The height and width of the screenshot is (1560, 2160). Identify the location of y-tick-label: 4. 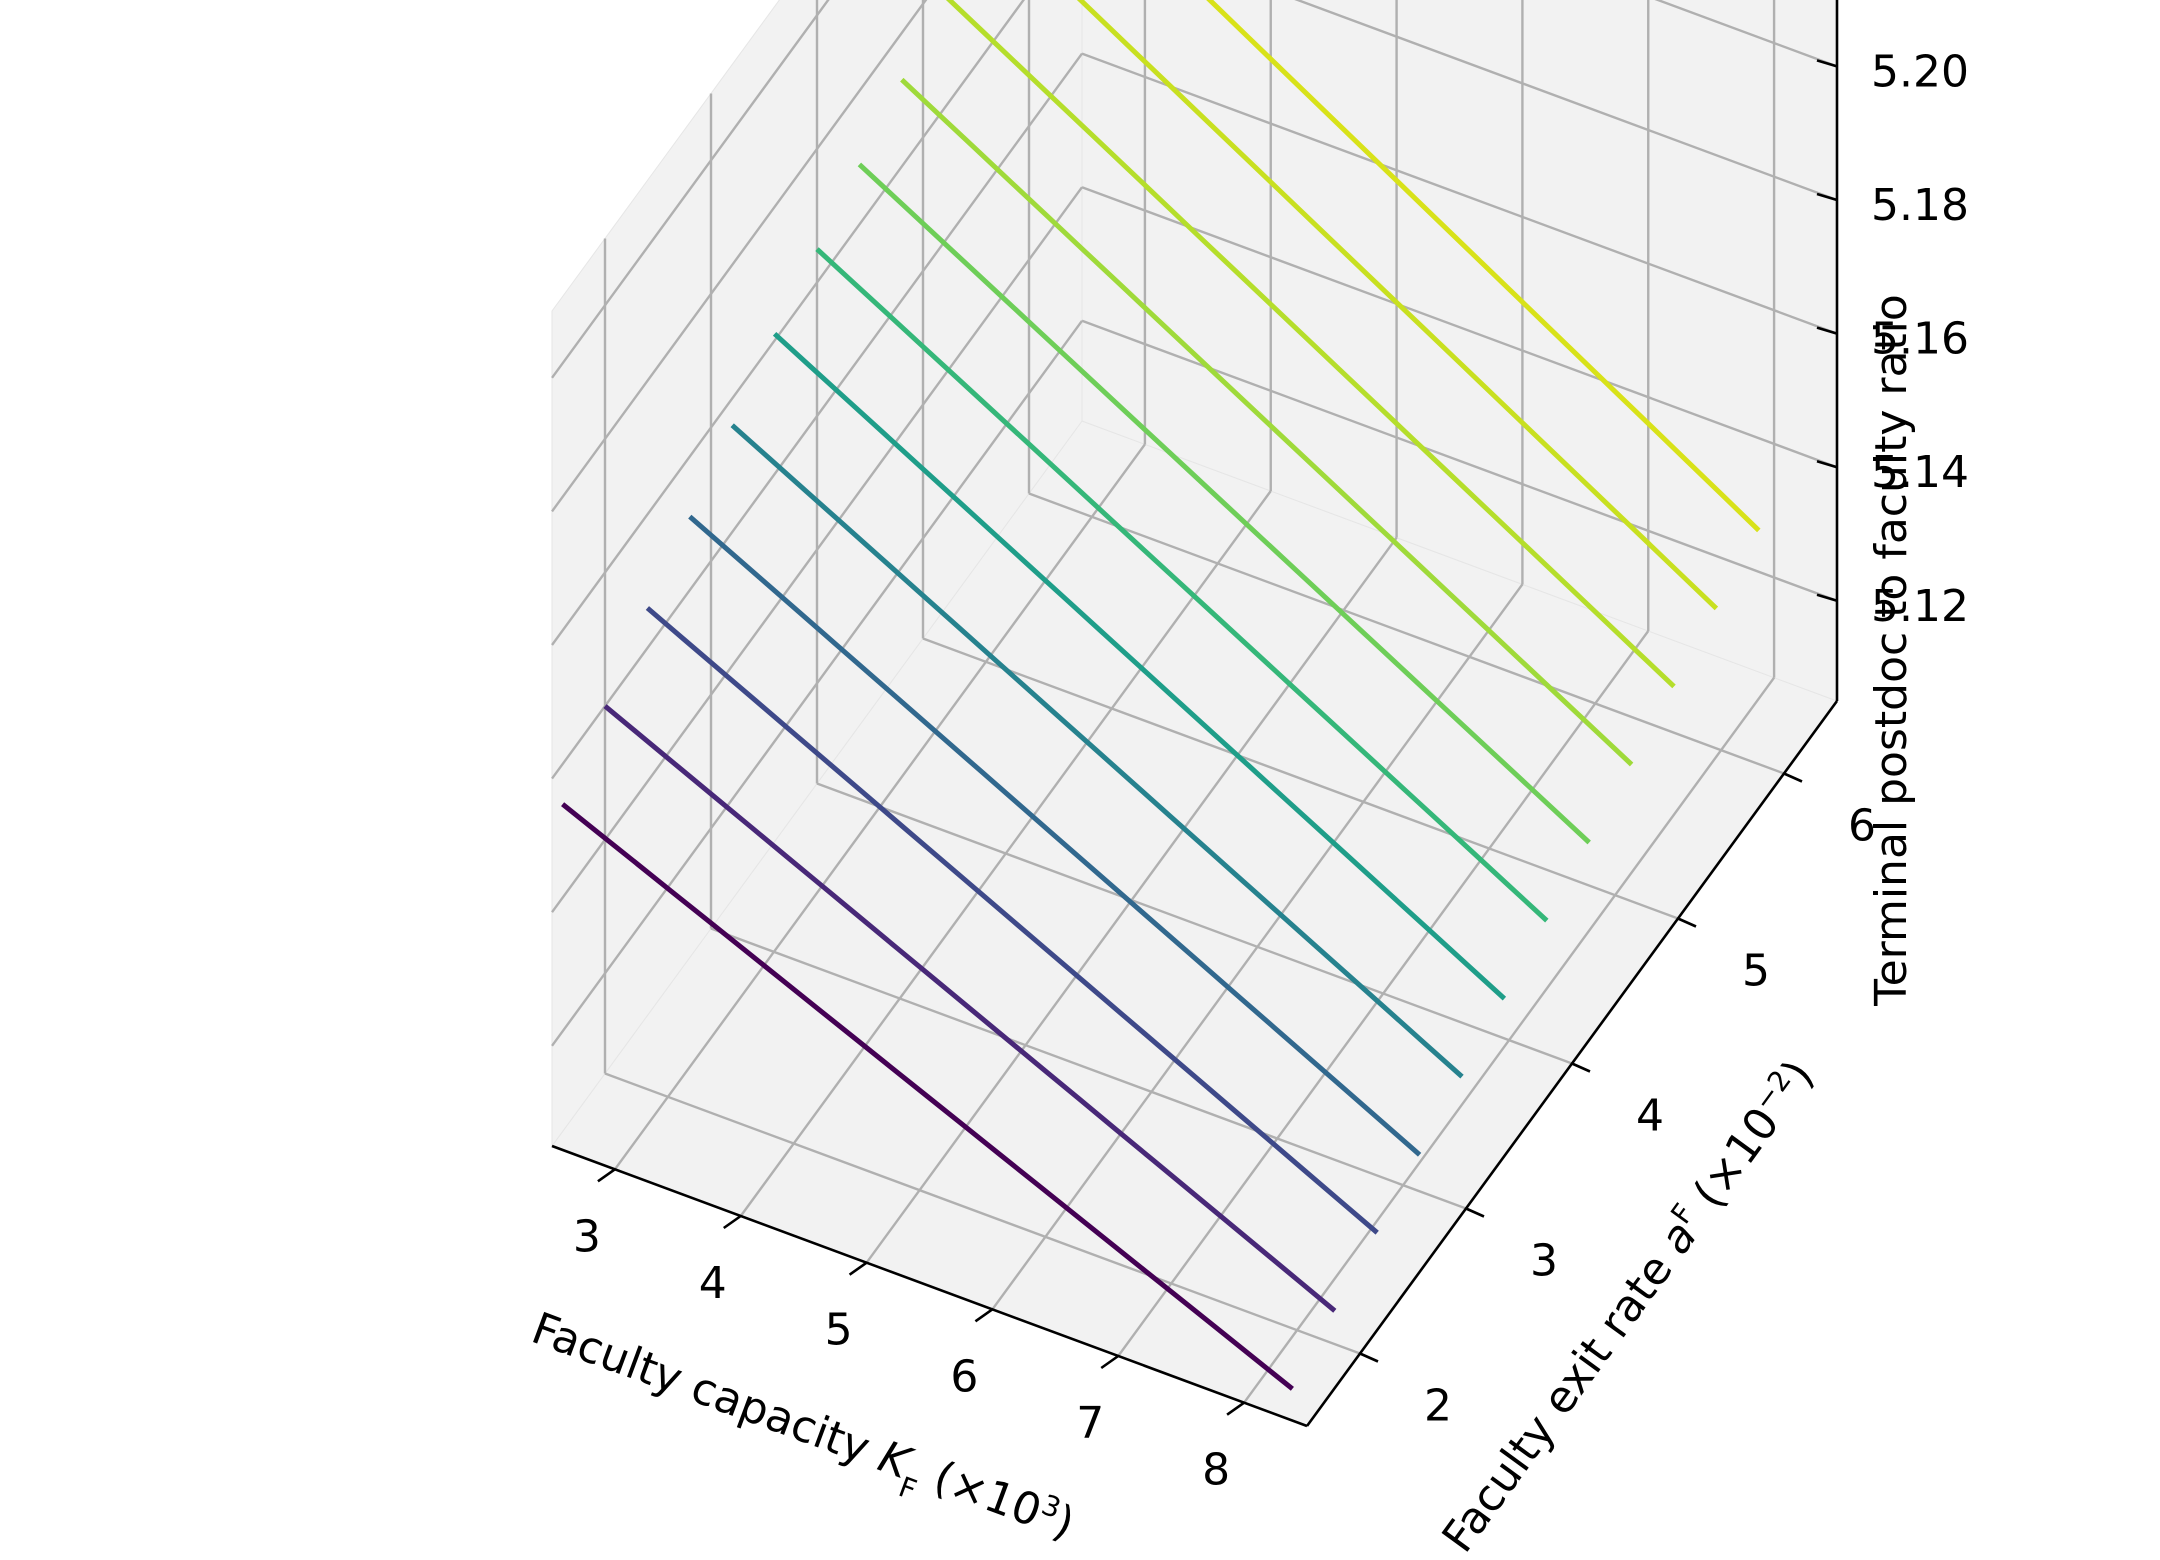
(1650, 1116).